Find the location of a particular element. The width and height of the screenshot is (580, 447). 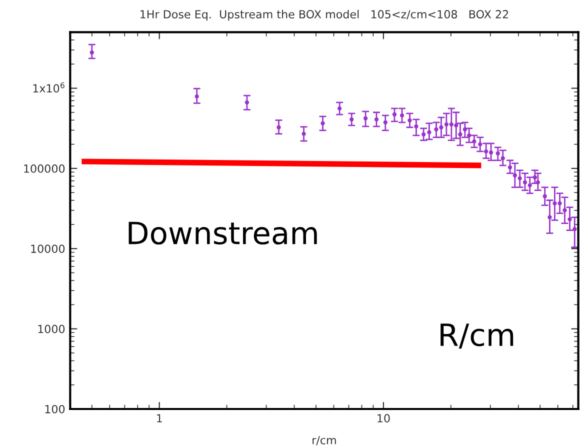

y-tick-label: 1x10$^{6}$ is located at coordinates (48, 87).